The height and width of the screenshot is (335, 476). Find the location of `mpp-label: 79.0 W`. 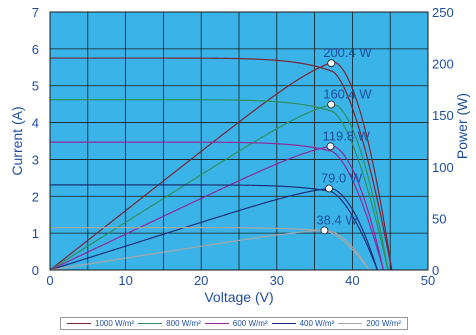

mpp-label: 79.0 W is located at coordinates (342, 177).